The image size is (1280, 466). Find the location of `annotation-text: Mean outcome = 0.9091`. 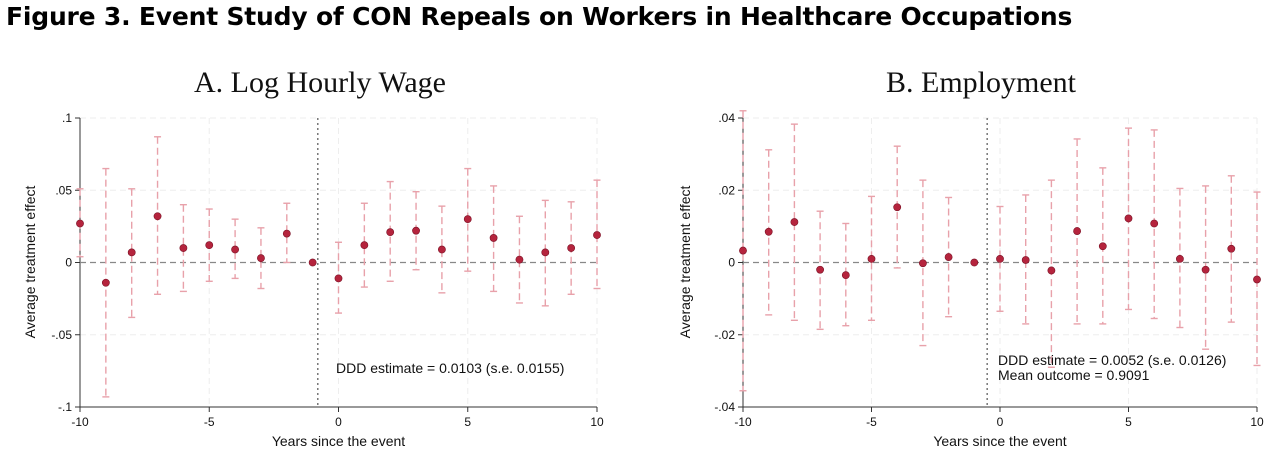

annotation-text: Mean outcome = 0.9091 is located at coordinates (1074, 375).